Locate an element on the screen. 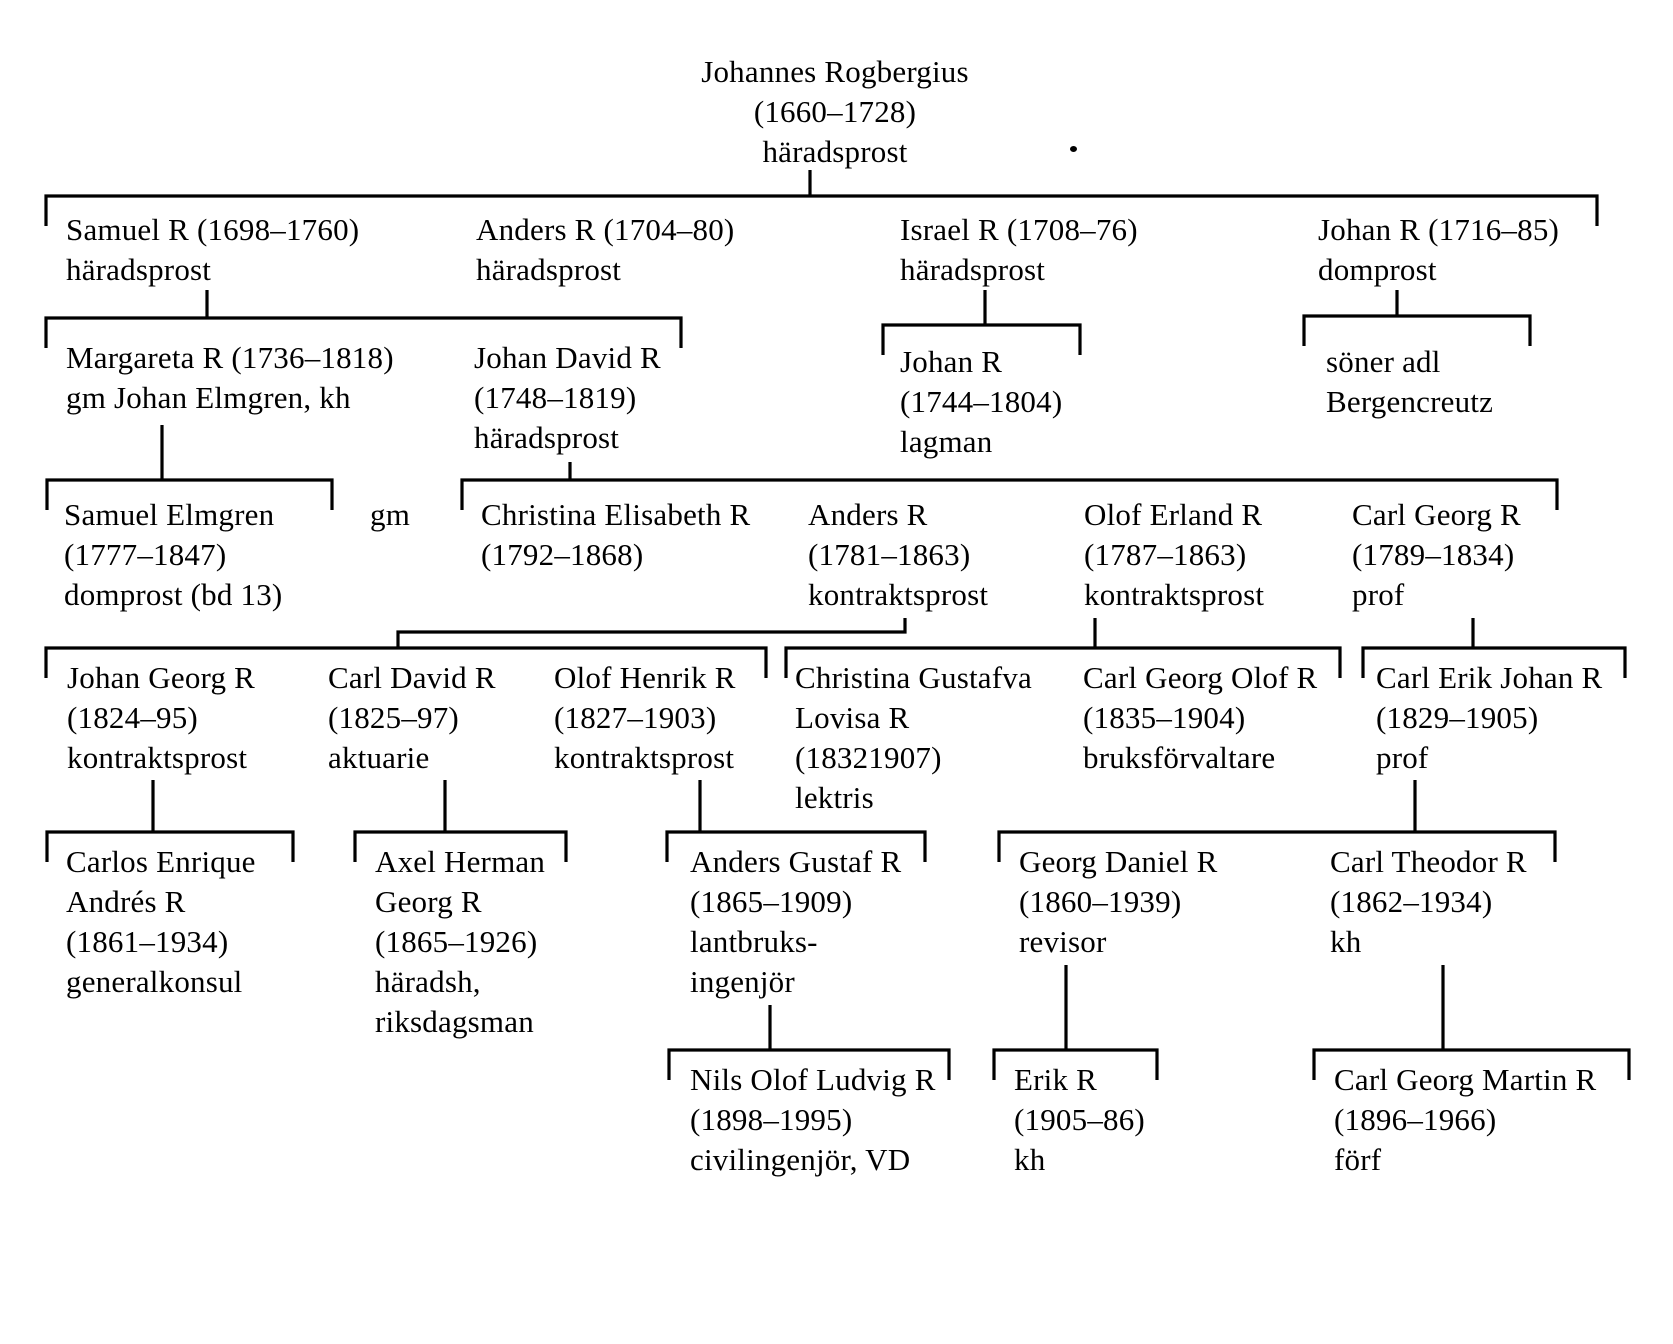 The height and width of the screenshot is (1344, 1673). person-gm-label: gm is located at coordinates (390, 515).